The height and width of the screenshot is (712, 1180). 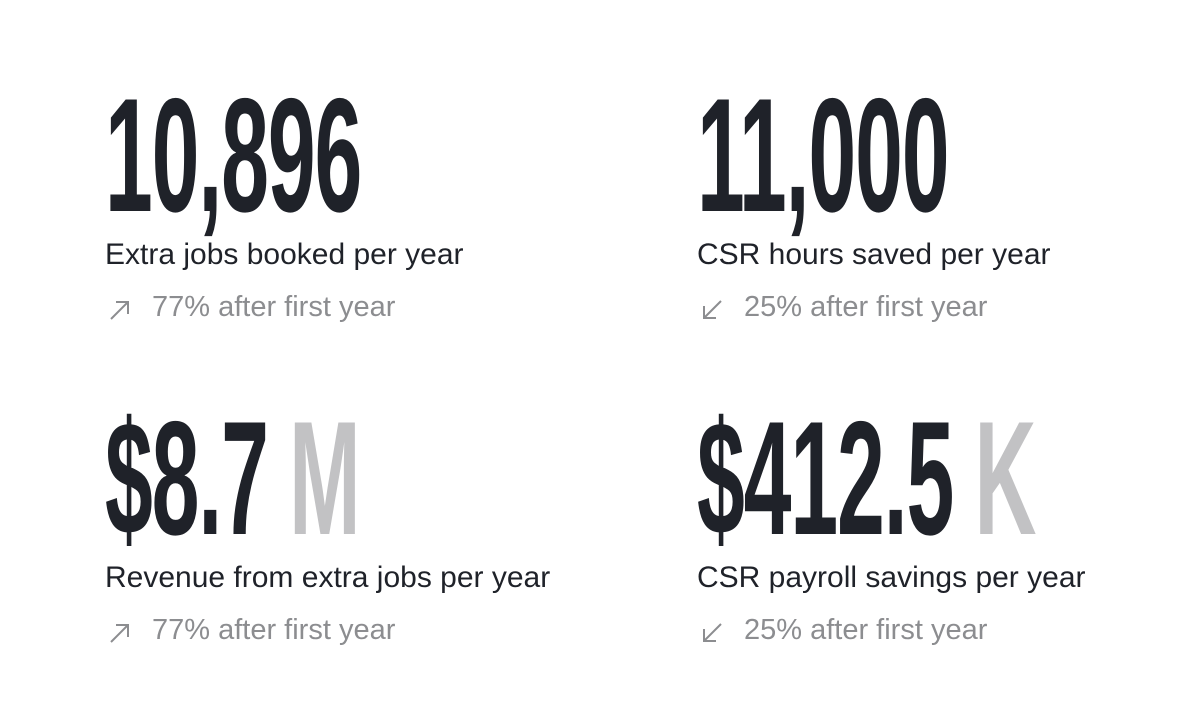 I want to click on stat-value: $8.7 M, so click(x=233, y=479).